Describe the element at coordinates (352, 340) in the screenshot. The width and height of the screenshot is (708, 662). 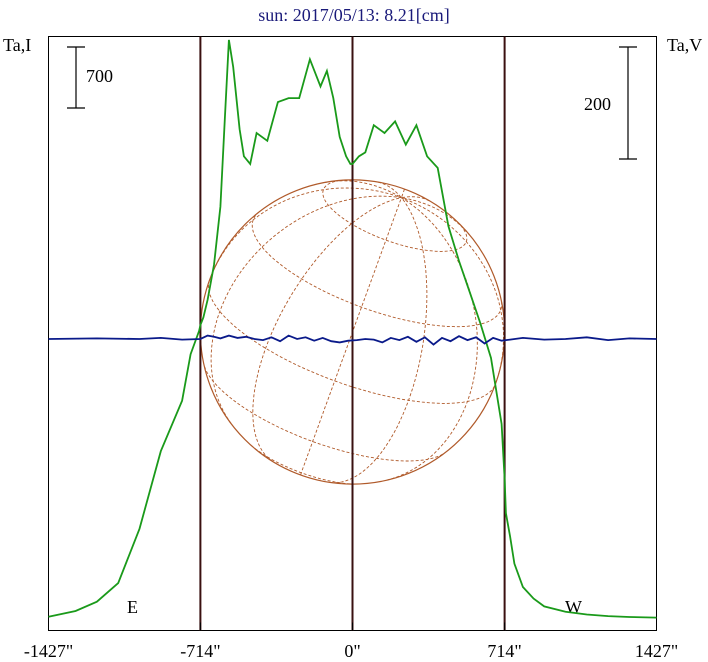
I see `polarization-series-line` at that location.